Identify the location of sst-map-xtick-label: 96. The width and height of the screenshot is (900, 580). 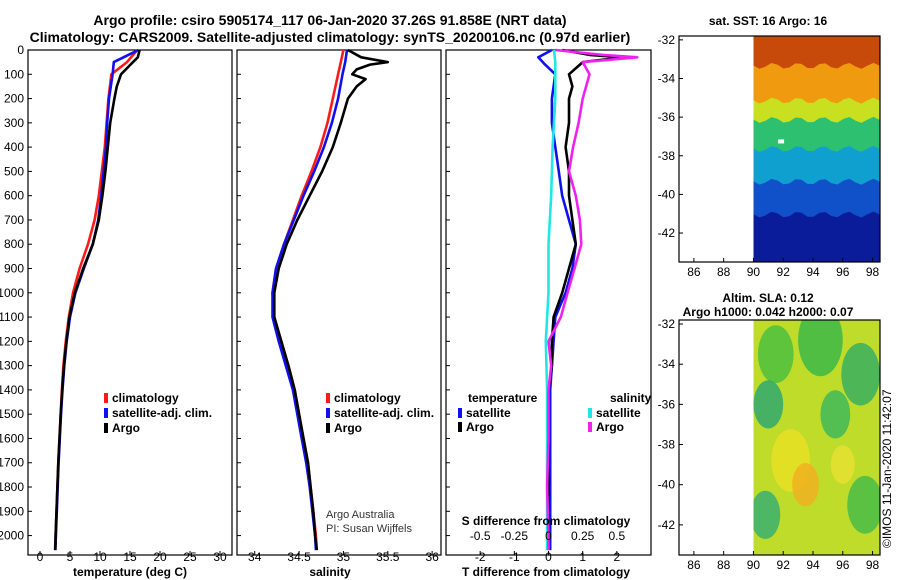
(843, 272).